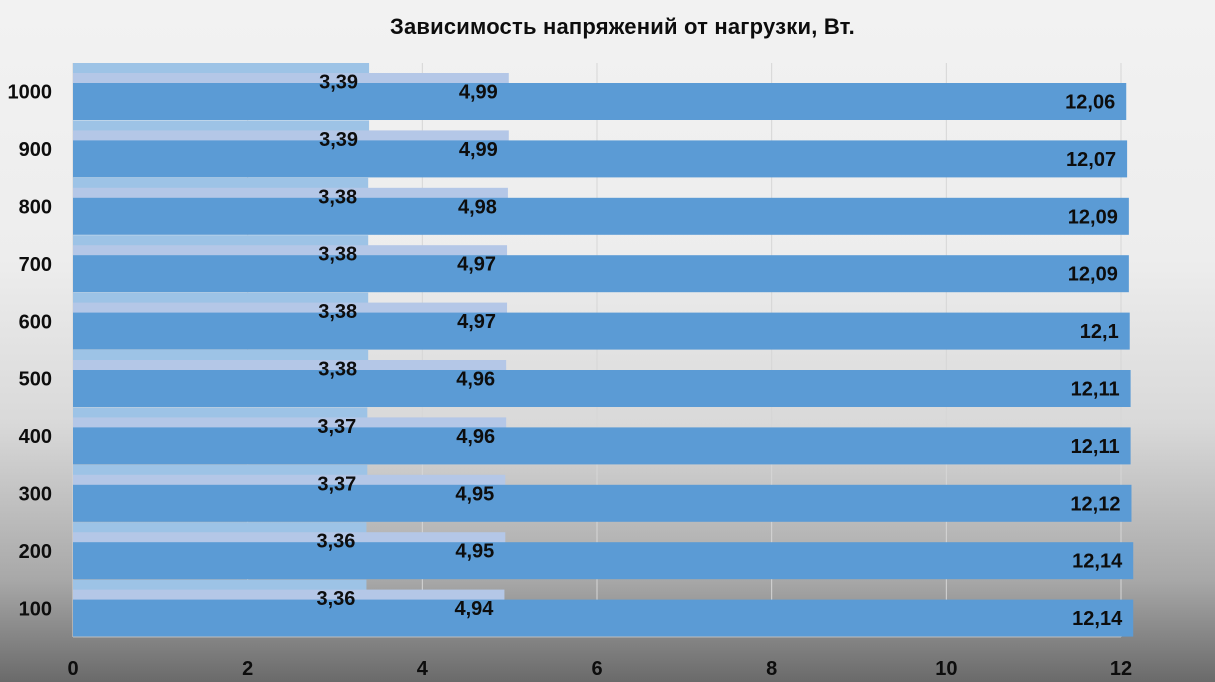 The image size is (1215, 682). What do you see at coordinates (423, 669) in the screenshot?
I see `x-tick-label: 4` at bounding box center [423, 669].